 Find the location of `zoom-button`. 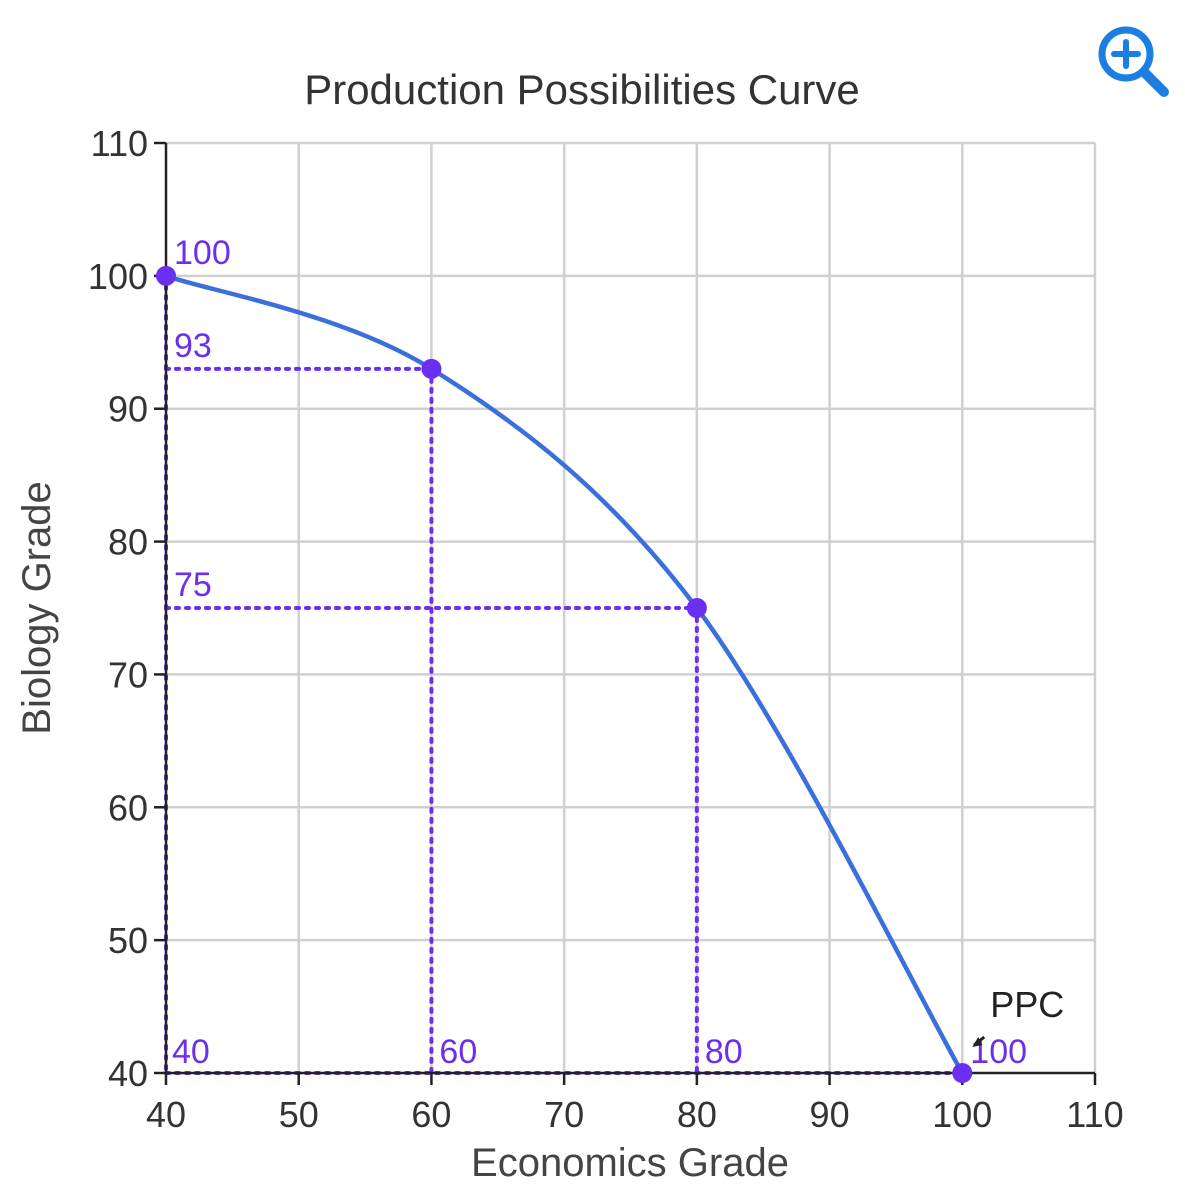

zoom-button is located at coordinates (1134, 62).